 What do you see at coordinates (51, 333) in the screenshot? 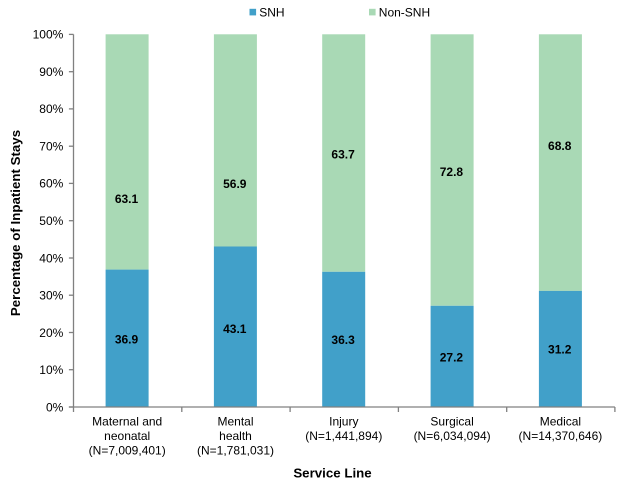
I see `svg-text: 20%` at bounding box center [51, 333].